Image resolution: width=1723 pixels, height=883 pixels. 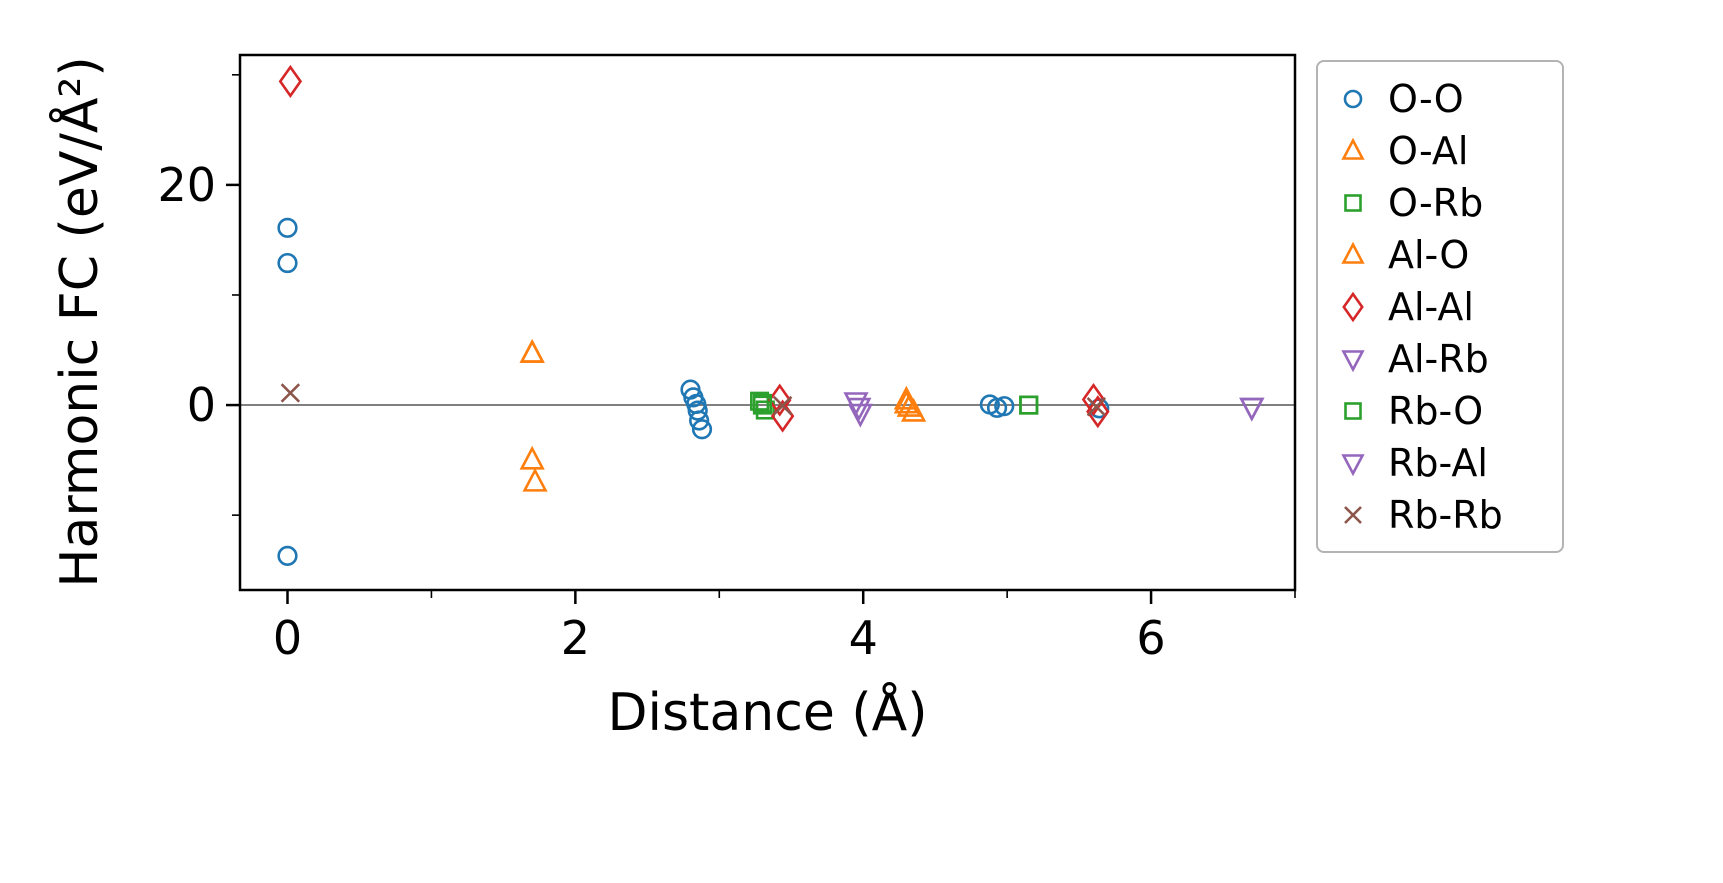 What do you see at coordinates (287, 638) in the screenshot?
I see `x-tick-label: 0` at bounding box center [287, 638].